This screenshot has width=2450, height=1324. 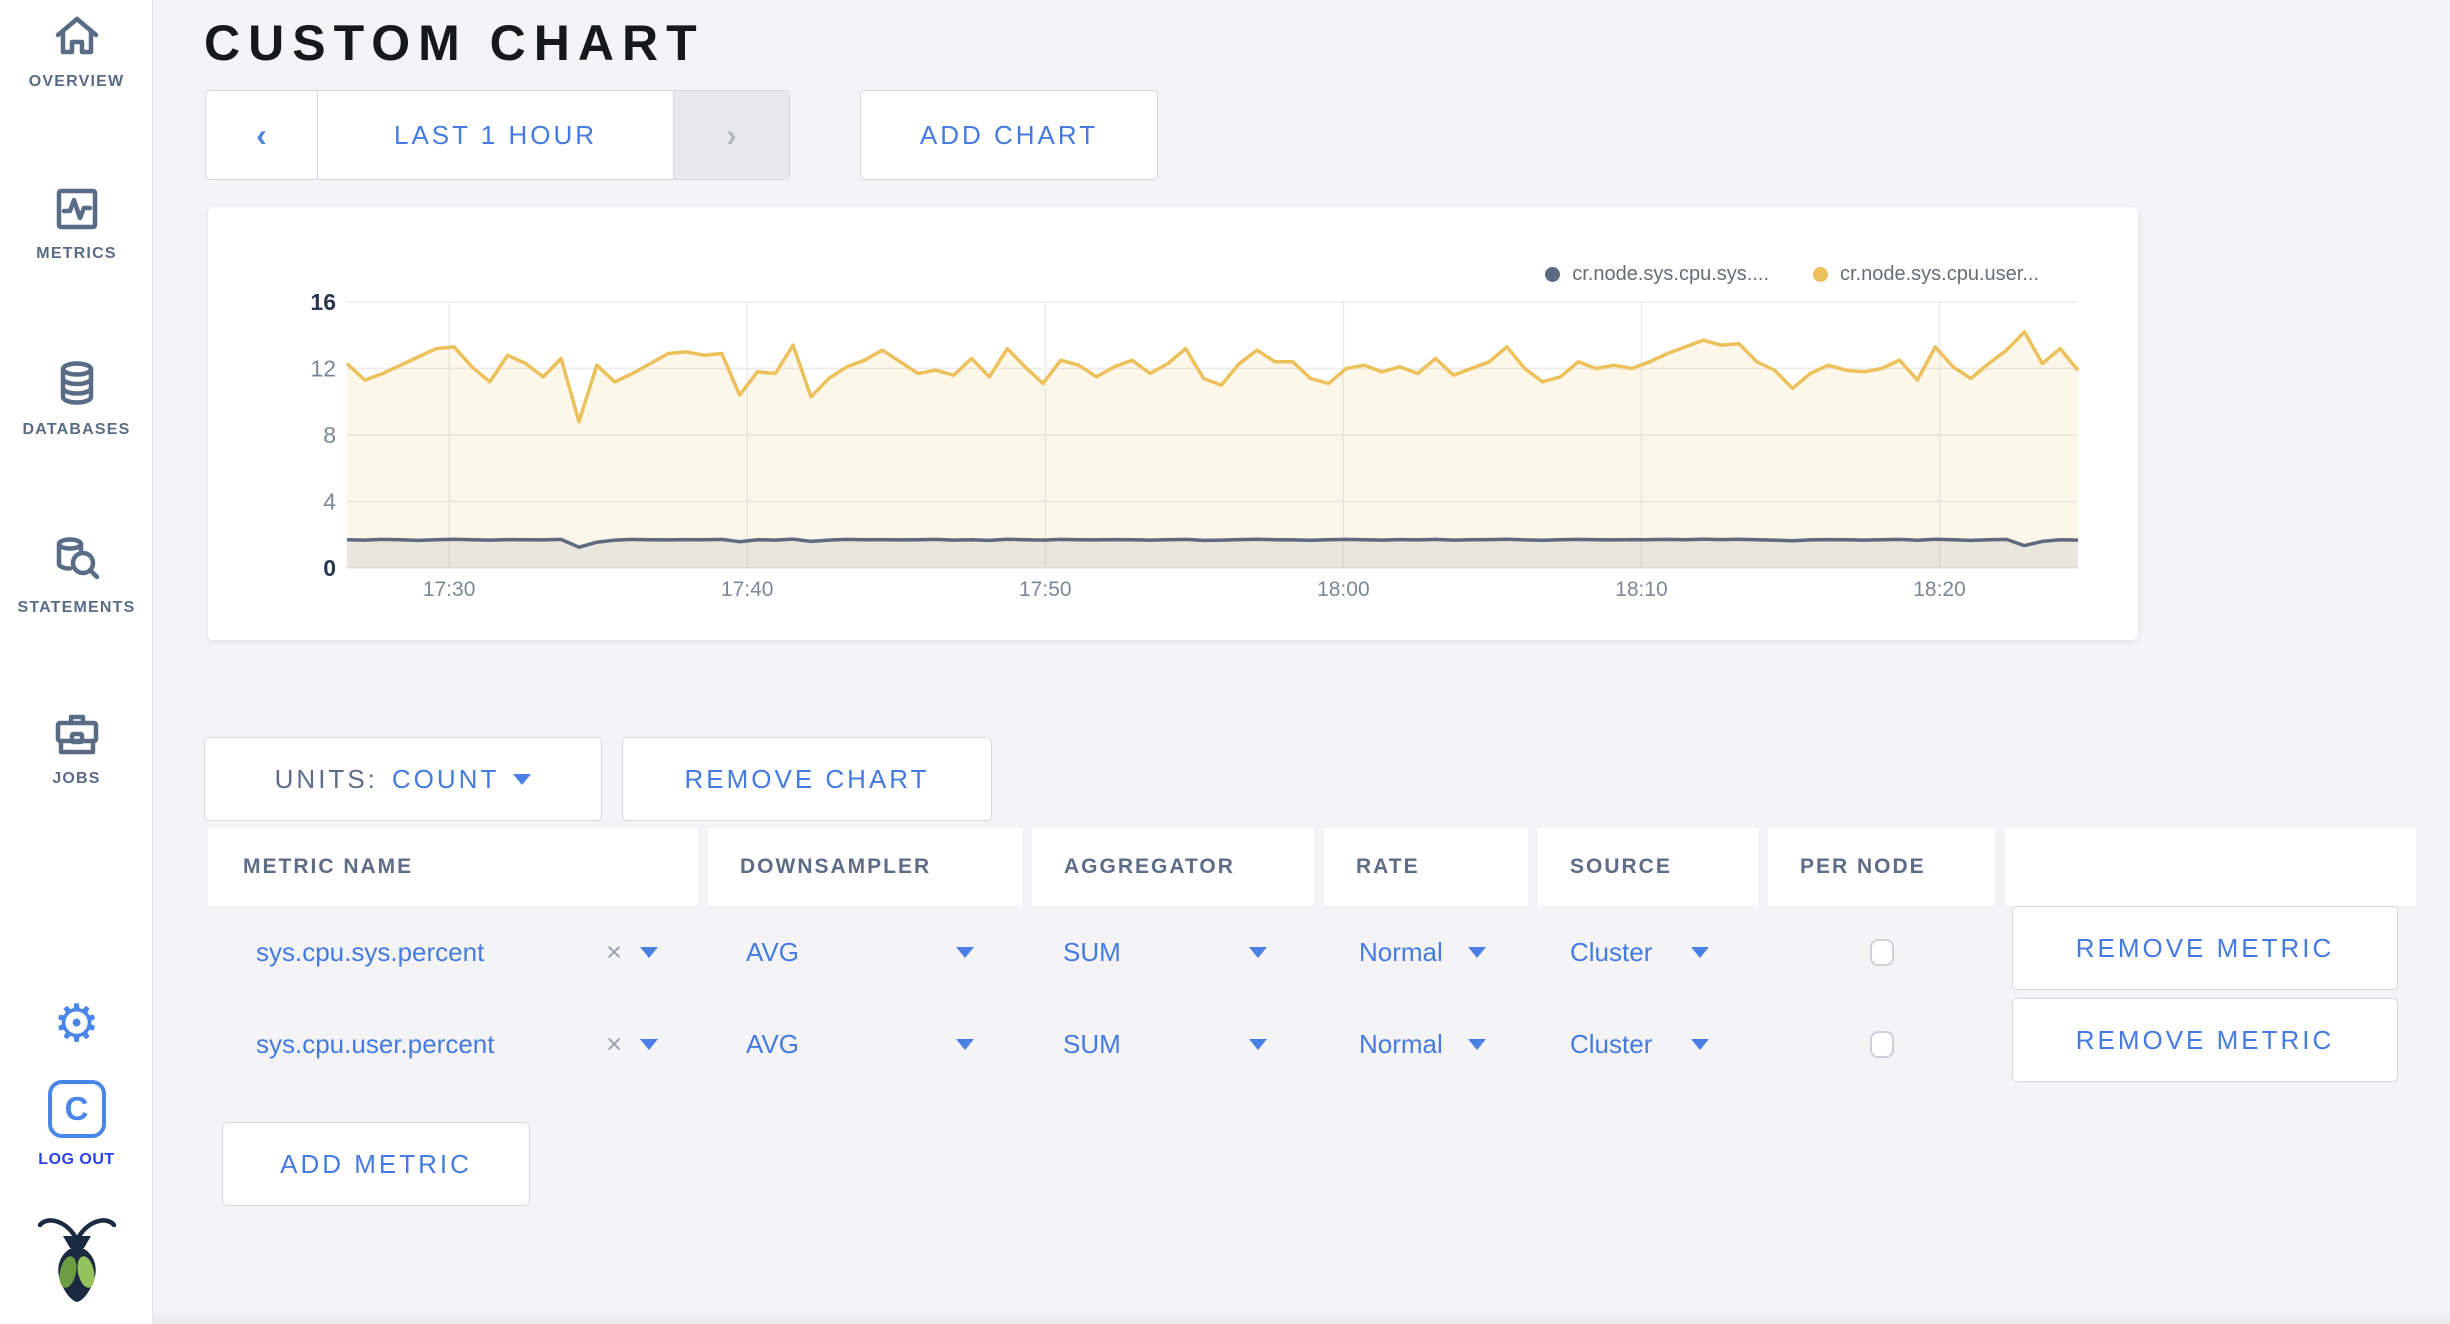 What do you see at coordinates (323, 302) in the screenshot?
I see `svg-text: 16` at bounding box center [323, 302].